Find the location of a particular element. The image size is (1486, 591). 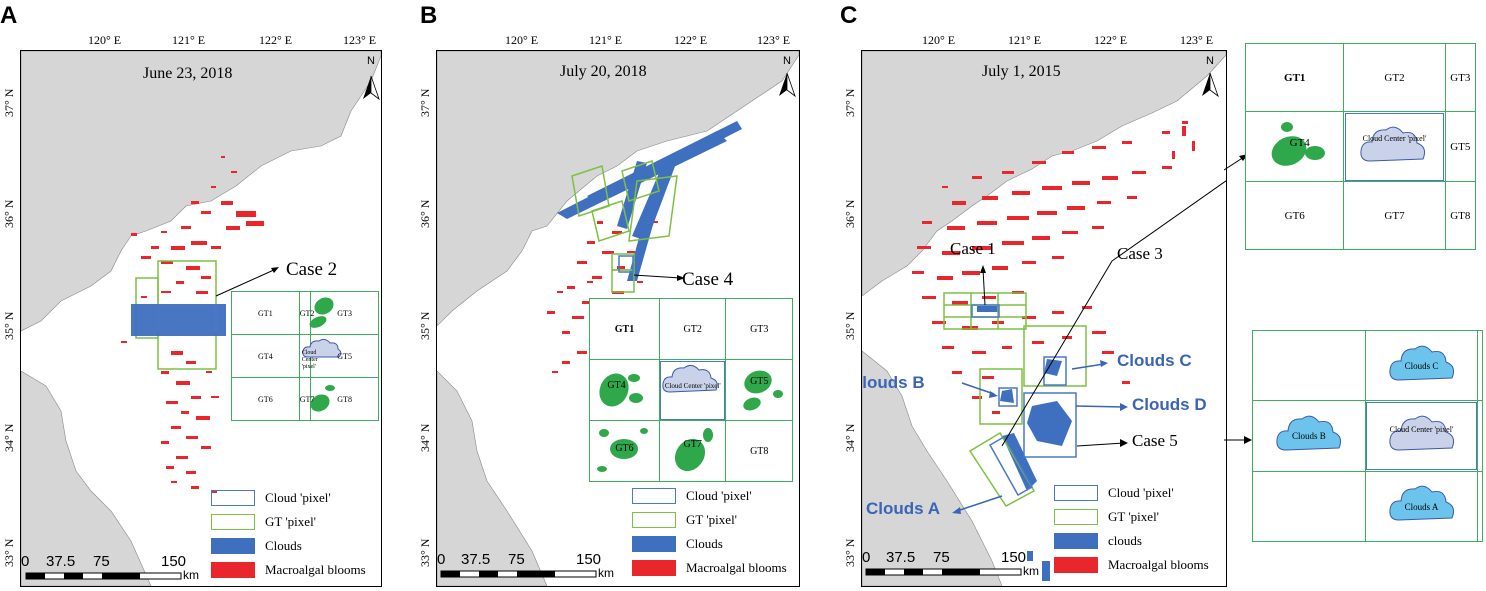

cloud-pixel-boxes is located at coordinates (1024, 400).